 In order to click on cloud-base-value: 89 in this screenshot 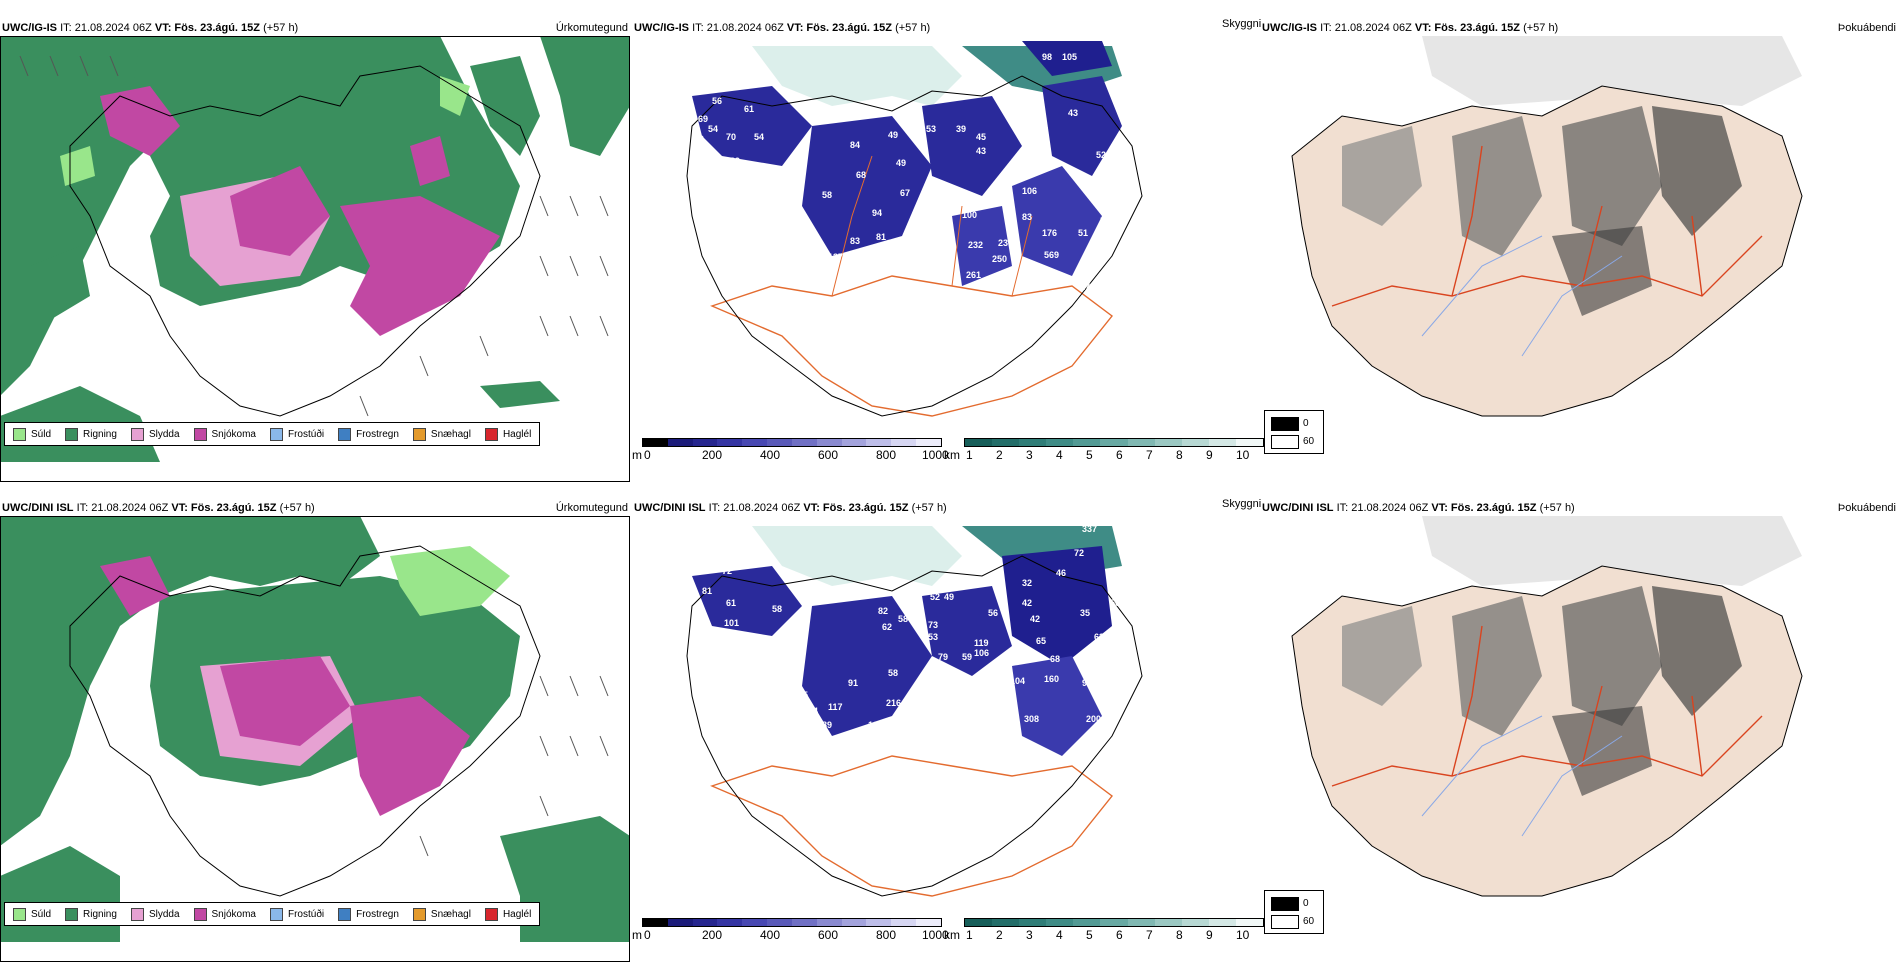, I will do `click(827, 725)`.